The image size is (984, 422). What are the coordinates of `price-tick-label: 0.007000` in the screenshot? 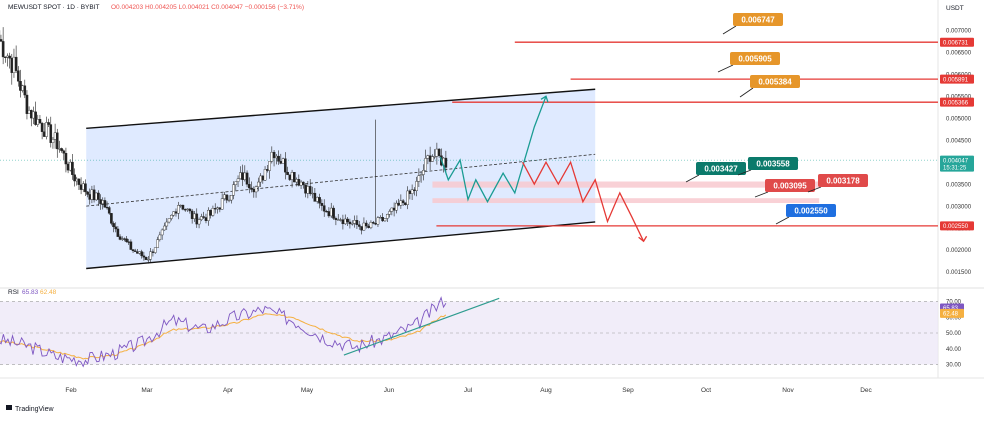 It's located at (959, 32).